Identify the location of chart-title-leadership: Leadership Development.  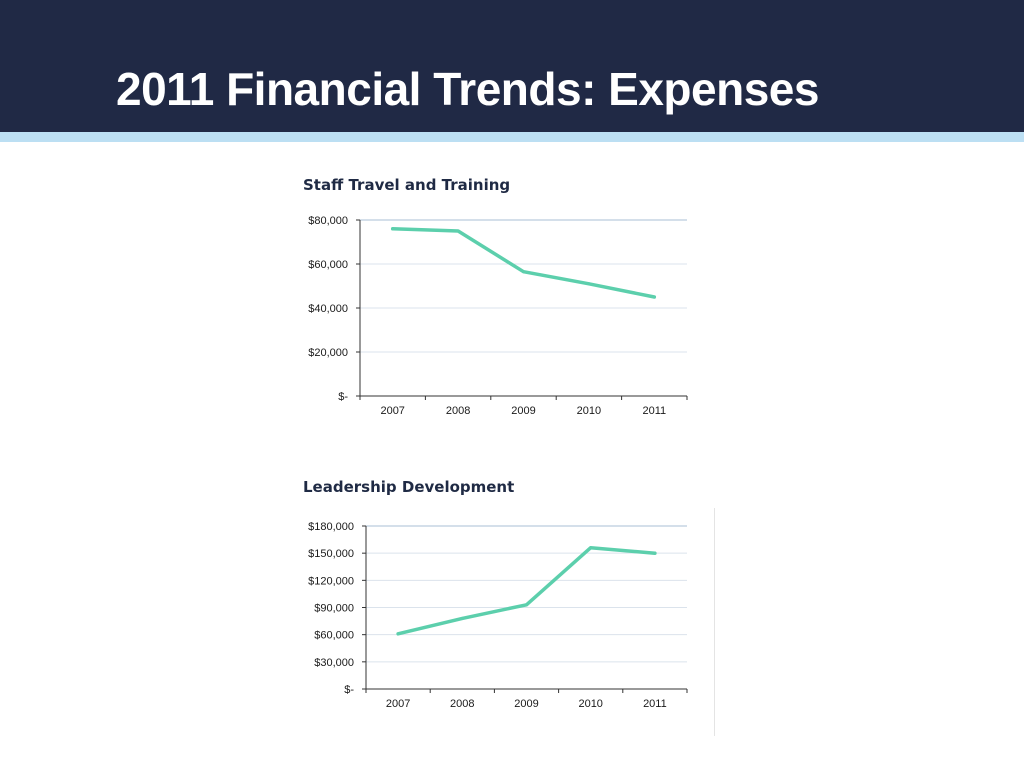
(409, 487).